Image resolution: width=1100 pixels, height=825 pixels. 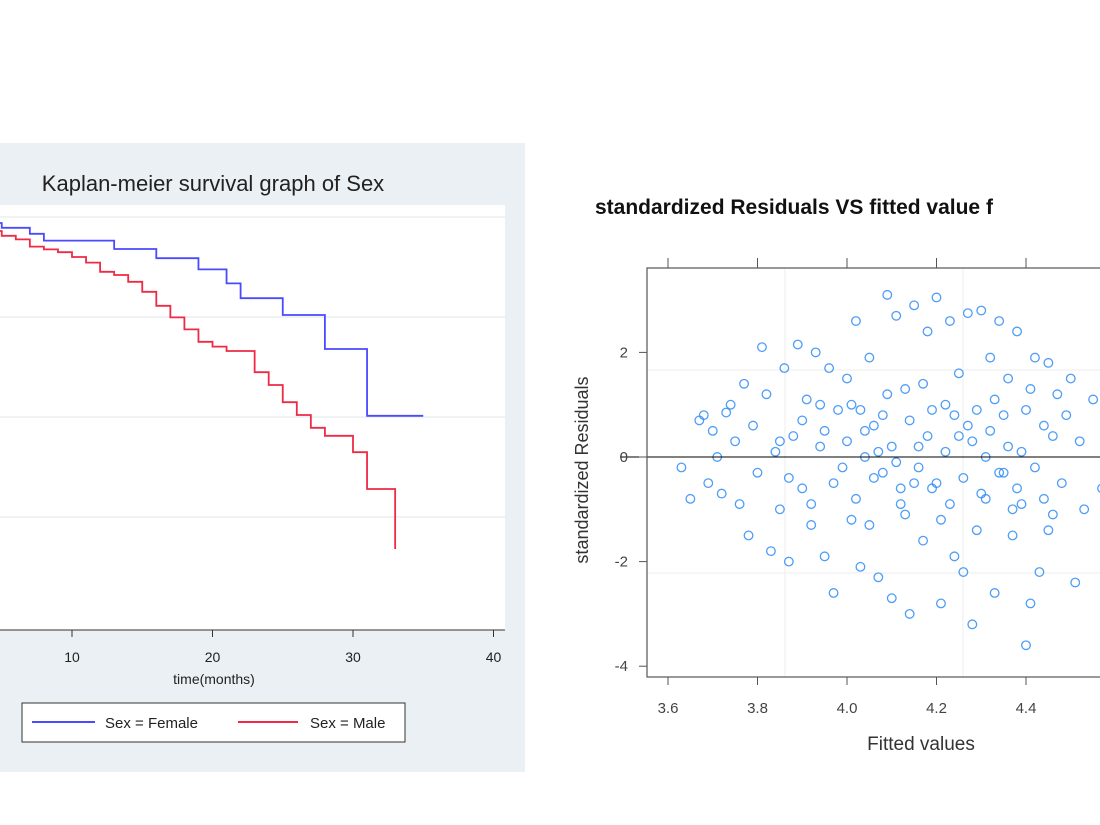 I want to click on residual-y-tick-label: -4, so click(x=621, y=666).